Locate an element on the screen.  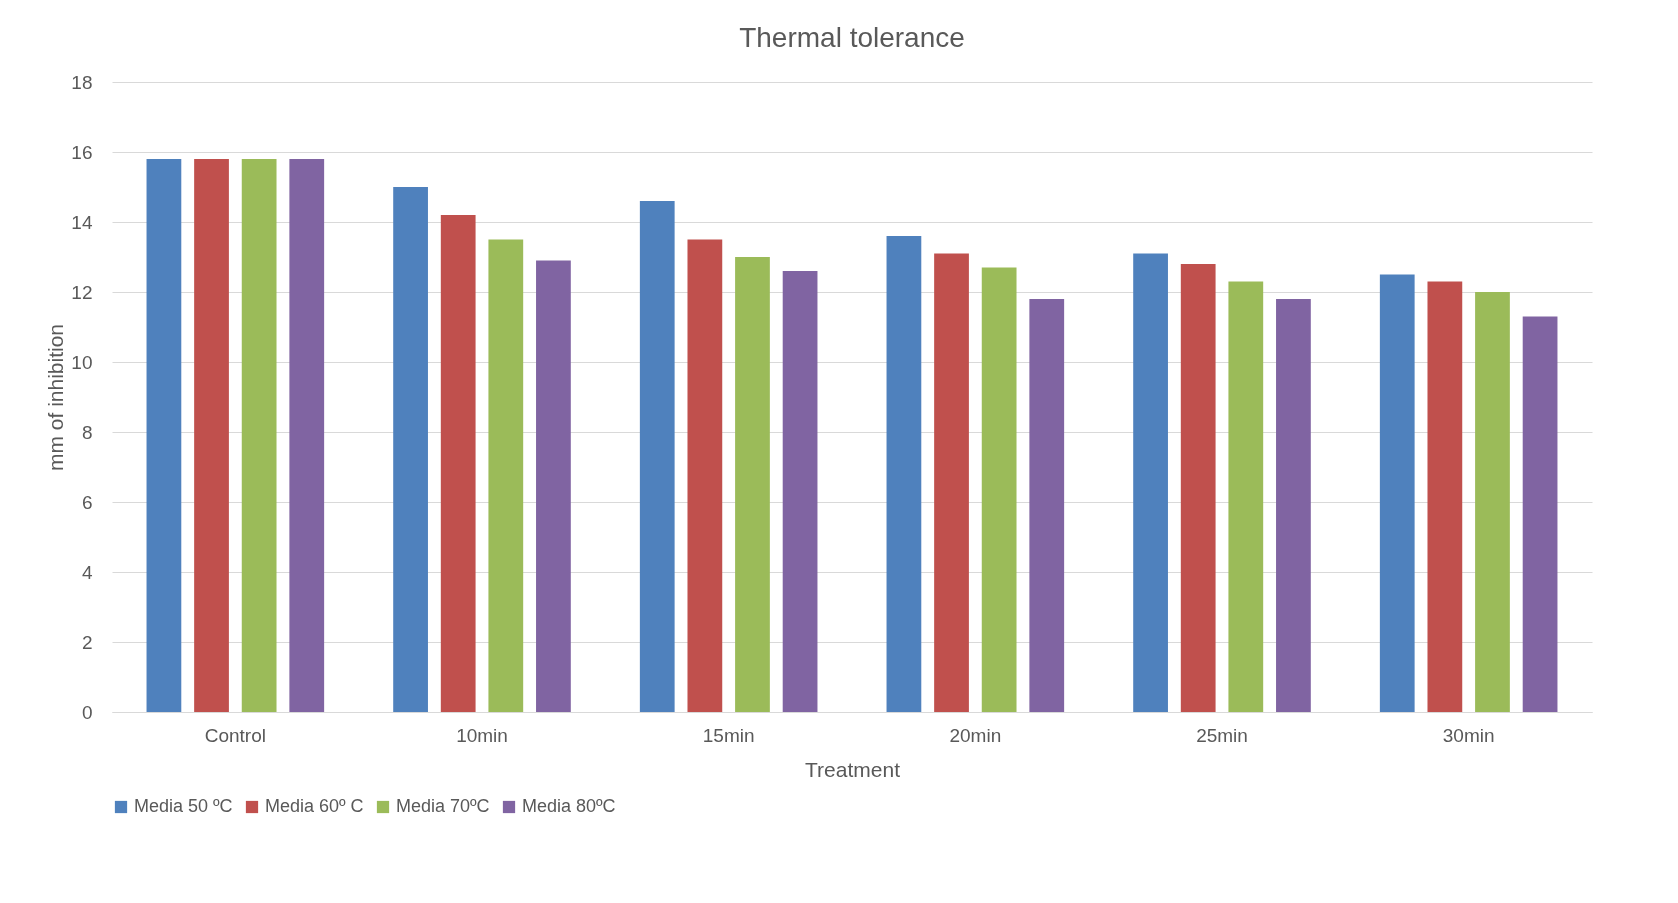
legend-label: Media 50 ºC is located at coordinates (183, 806).